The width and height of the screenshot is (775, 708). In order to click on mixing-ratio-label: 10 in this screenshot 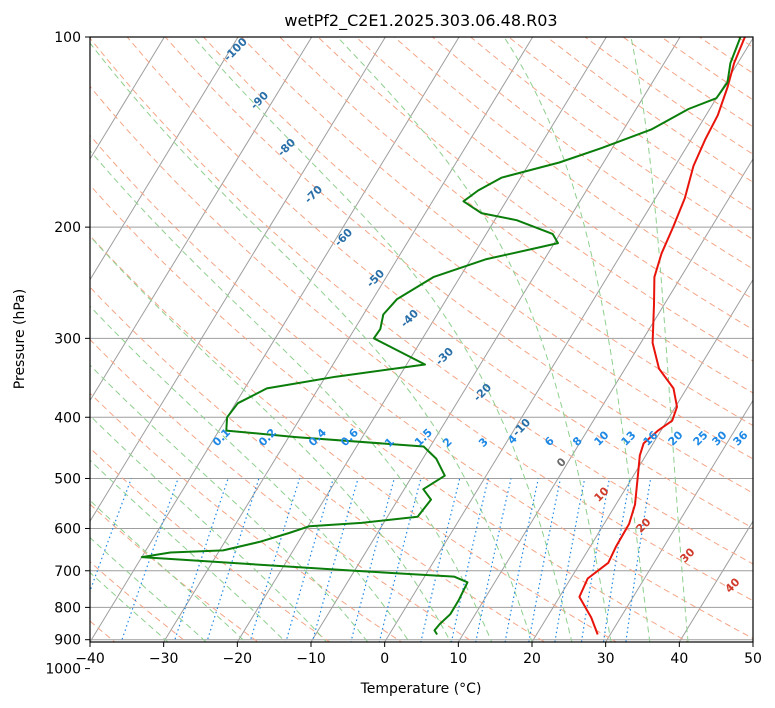, I will do `click(602, 438)`.